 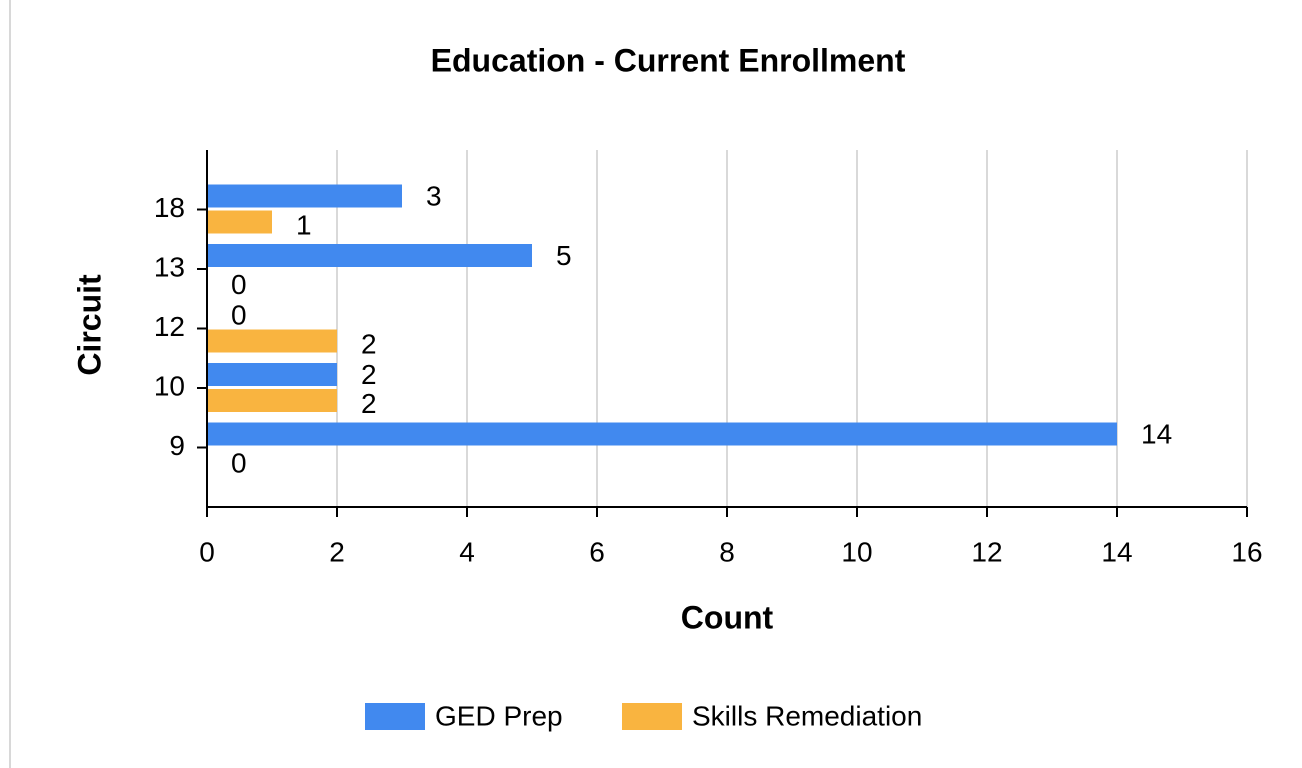 What do you see at coordinates (434, 195) in the screenshot?
I see `value-label: 3` at bounding box center [434, 195].